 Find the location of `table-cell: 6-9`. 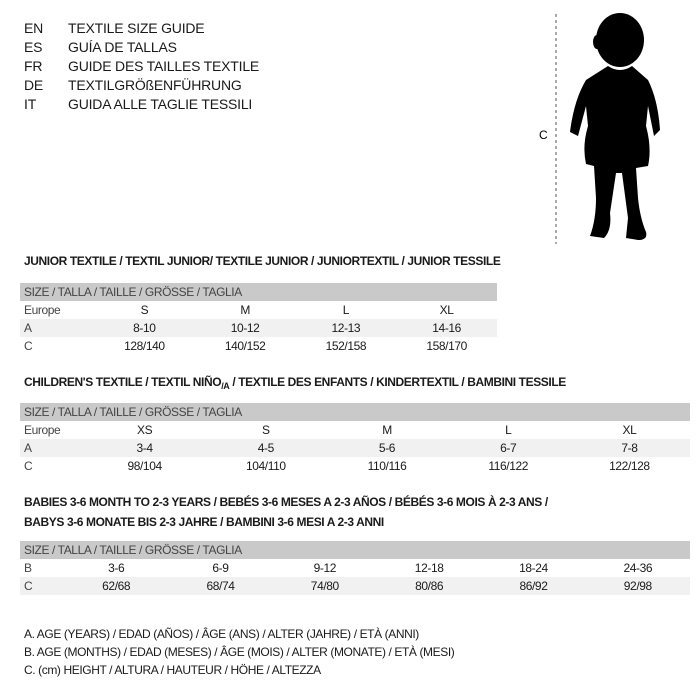

table-cell: 6-9 is located at coordinates (220, 568).